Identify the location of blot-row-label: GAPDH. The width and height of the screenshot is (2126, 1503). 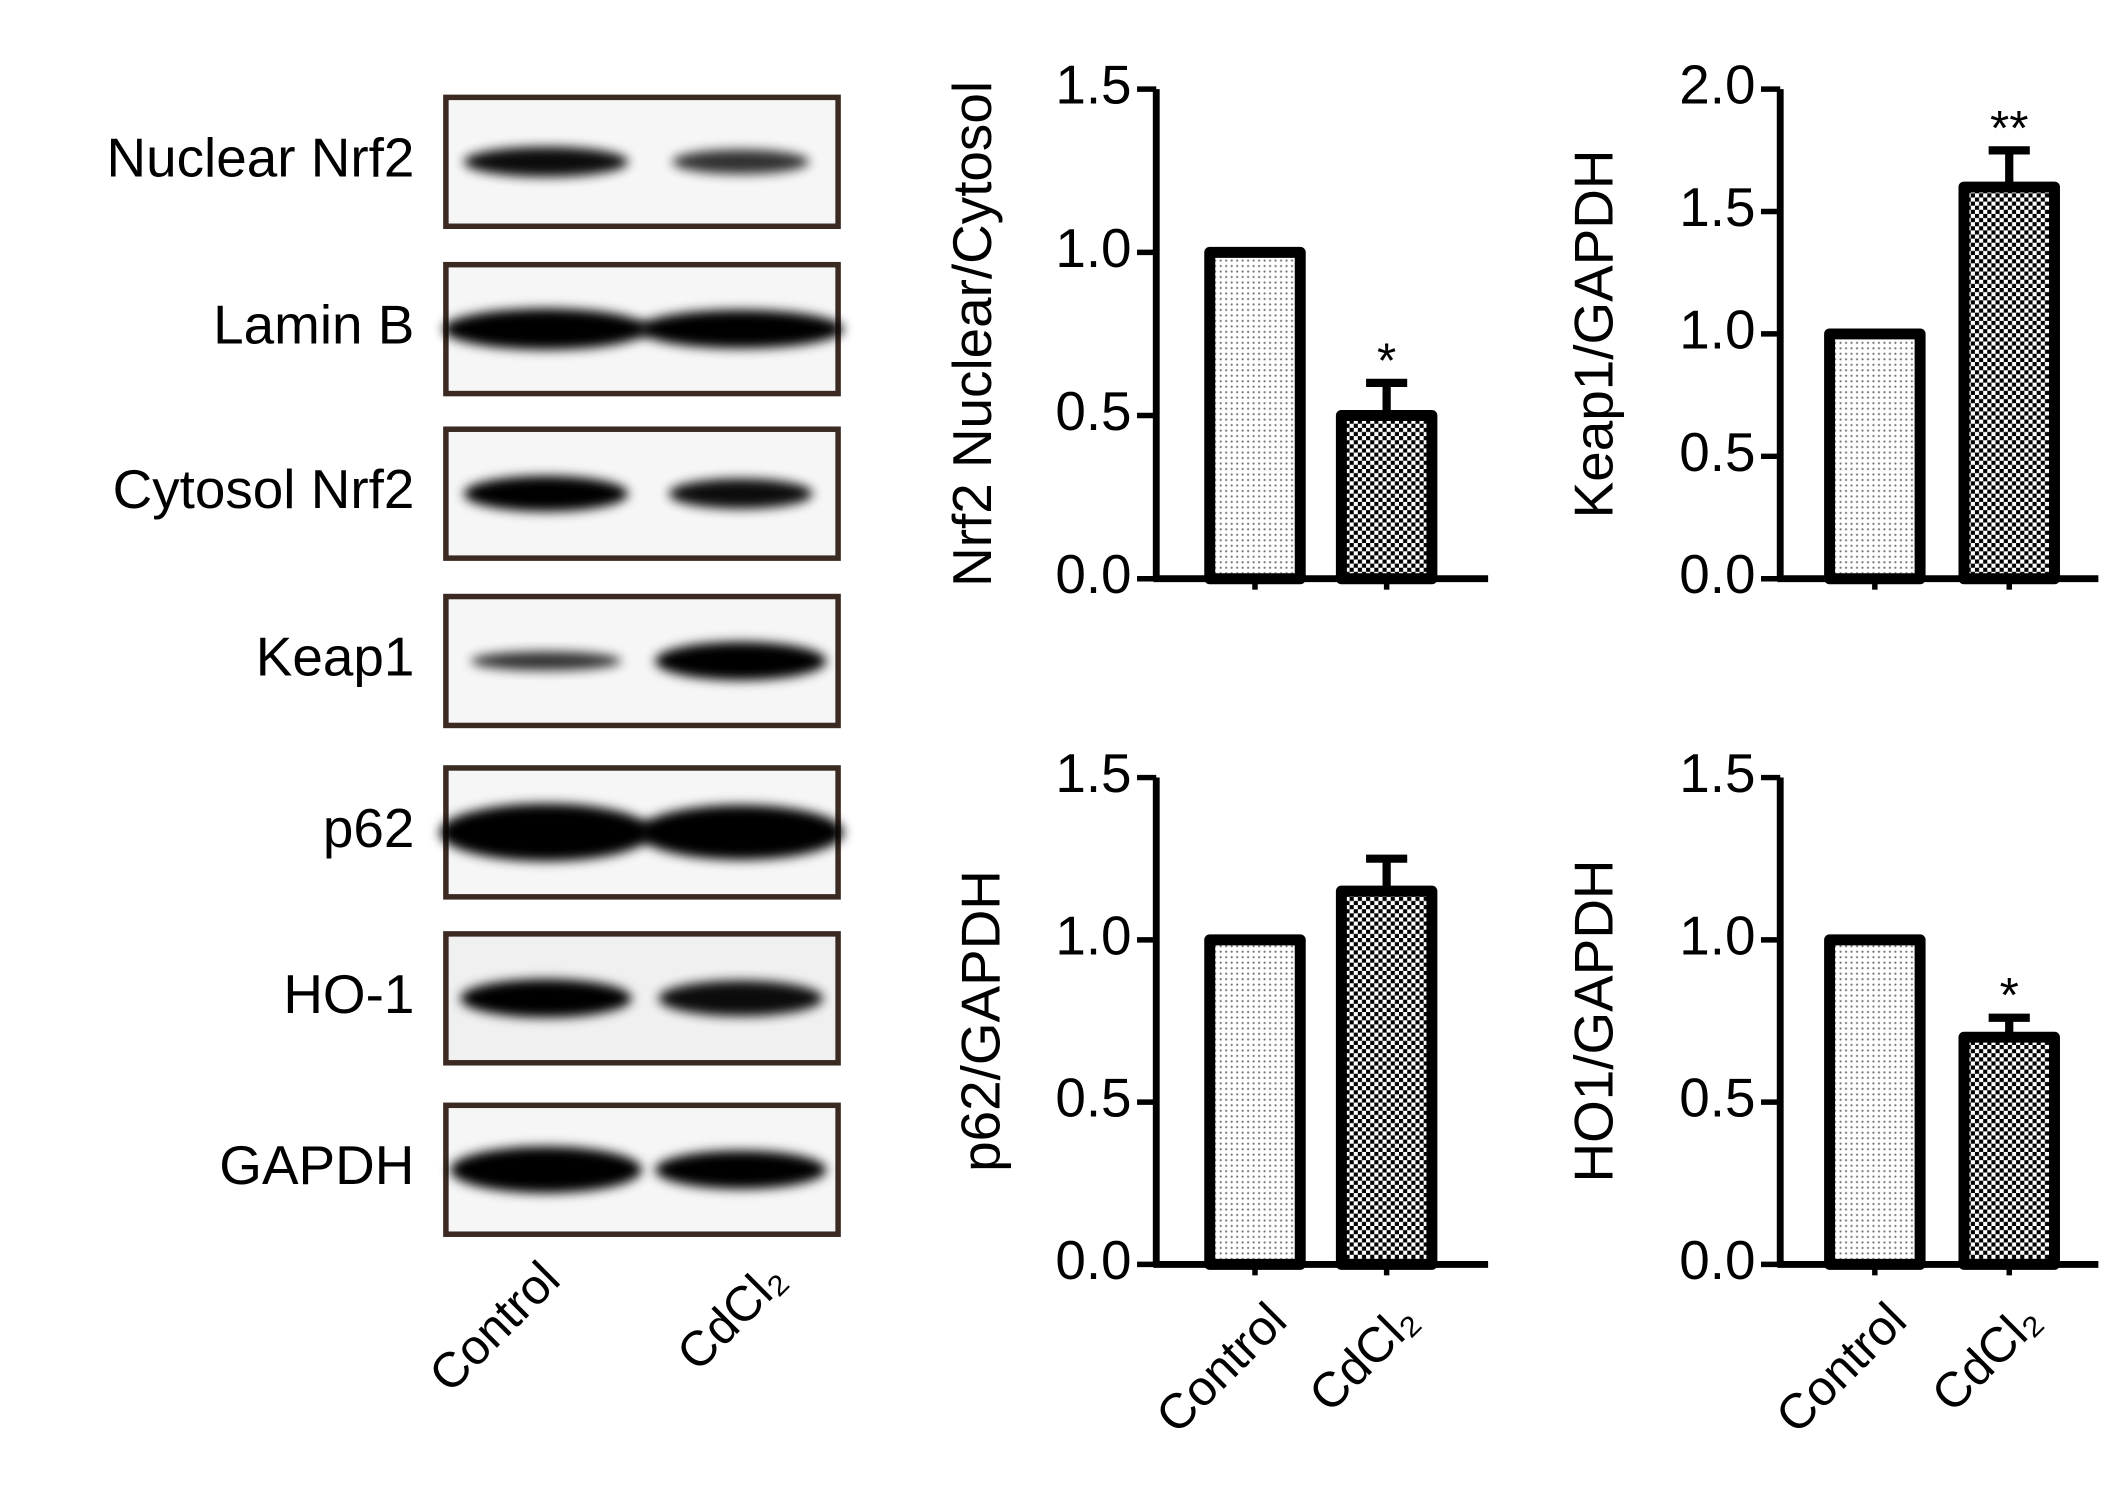
(316, 1165).